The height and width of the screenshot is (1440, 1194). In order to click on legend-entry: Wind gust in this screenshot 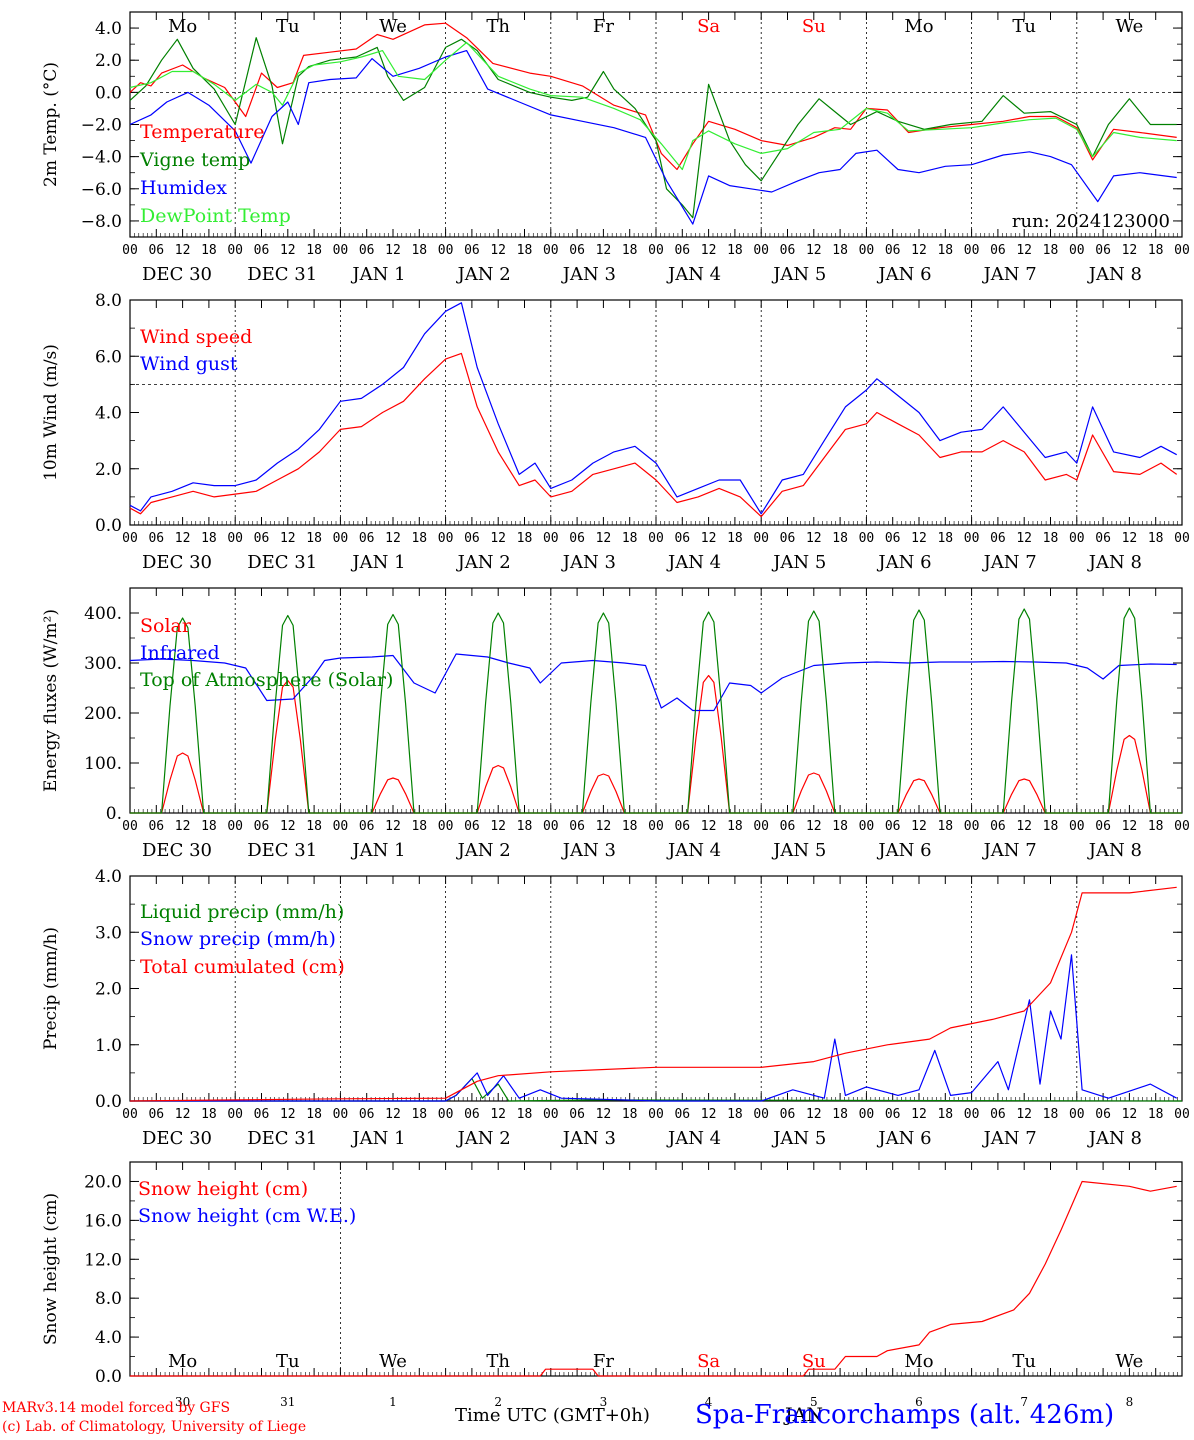, I will do `click(189, 364)`.